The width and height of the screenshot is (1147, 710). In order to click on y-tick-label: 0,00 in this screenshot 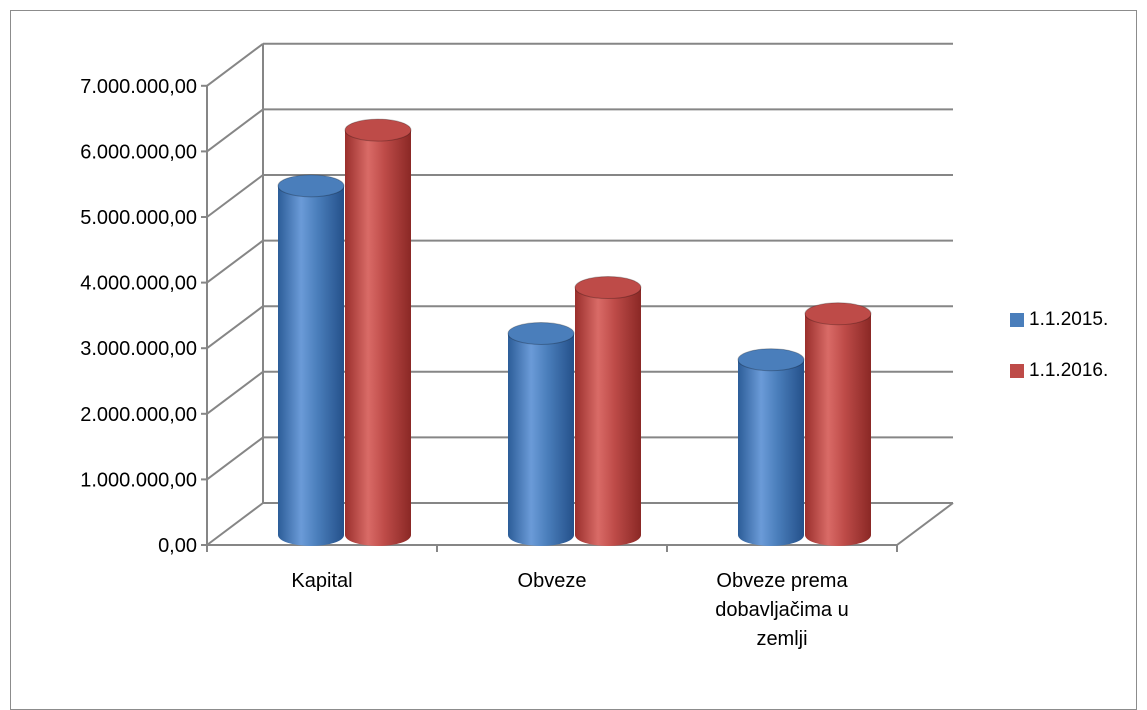, I will do `click(177, 546)`.